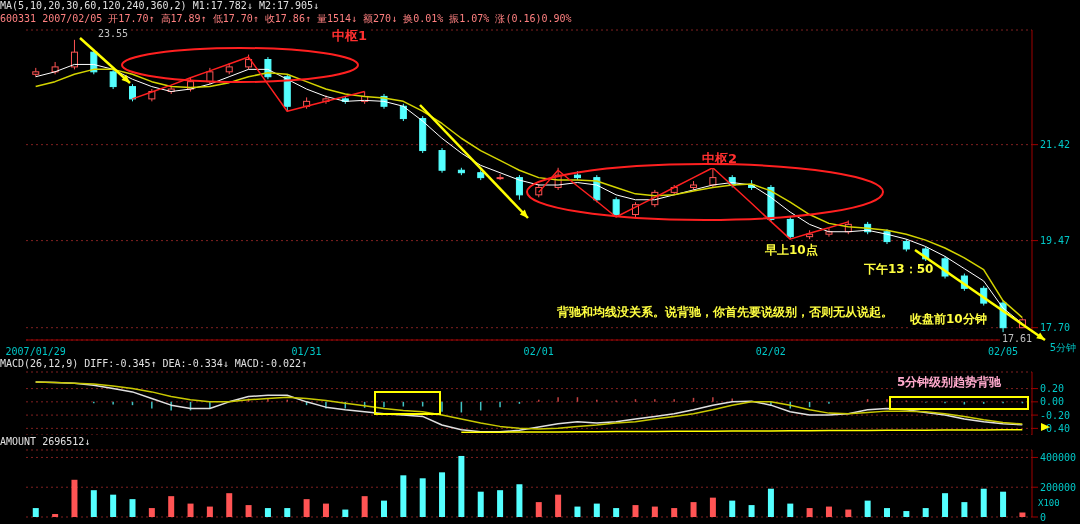 The image size is (1080, 524). Describe the element at coordinates (1003, 352) in the screenshot. I see `x-tick-label: 02/05` at that location.